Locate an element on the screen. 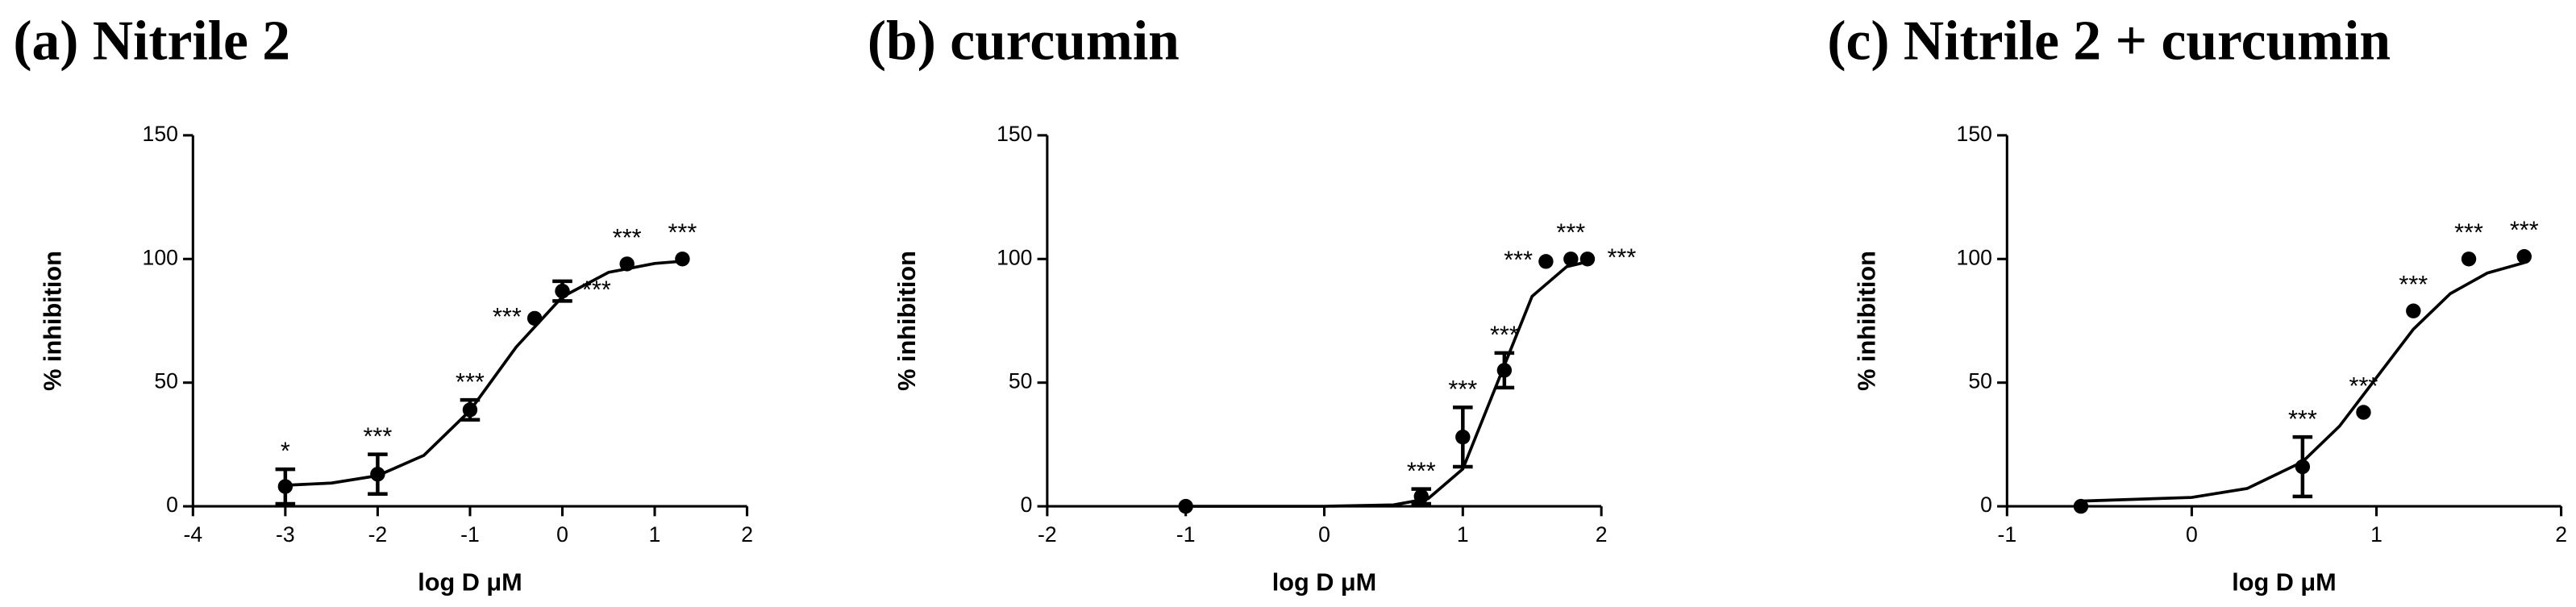 This screenshot has width=2576, height=607. chart-title: (a) Nitrile 2 is located at coordinates (151, 41).